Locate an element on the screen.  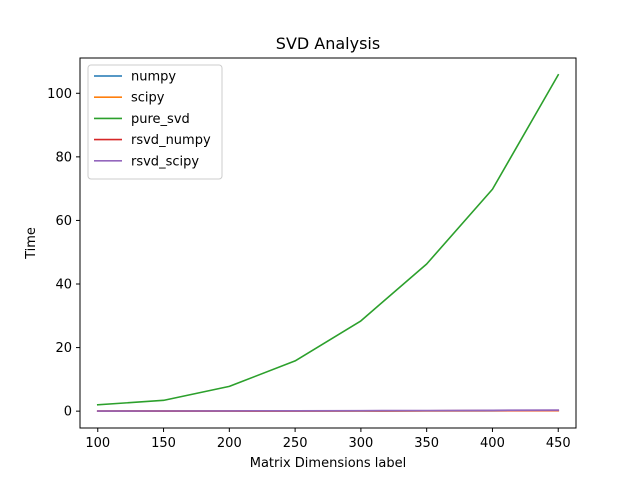
y-tick-label: 0 is located at coordinates (68, 412).